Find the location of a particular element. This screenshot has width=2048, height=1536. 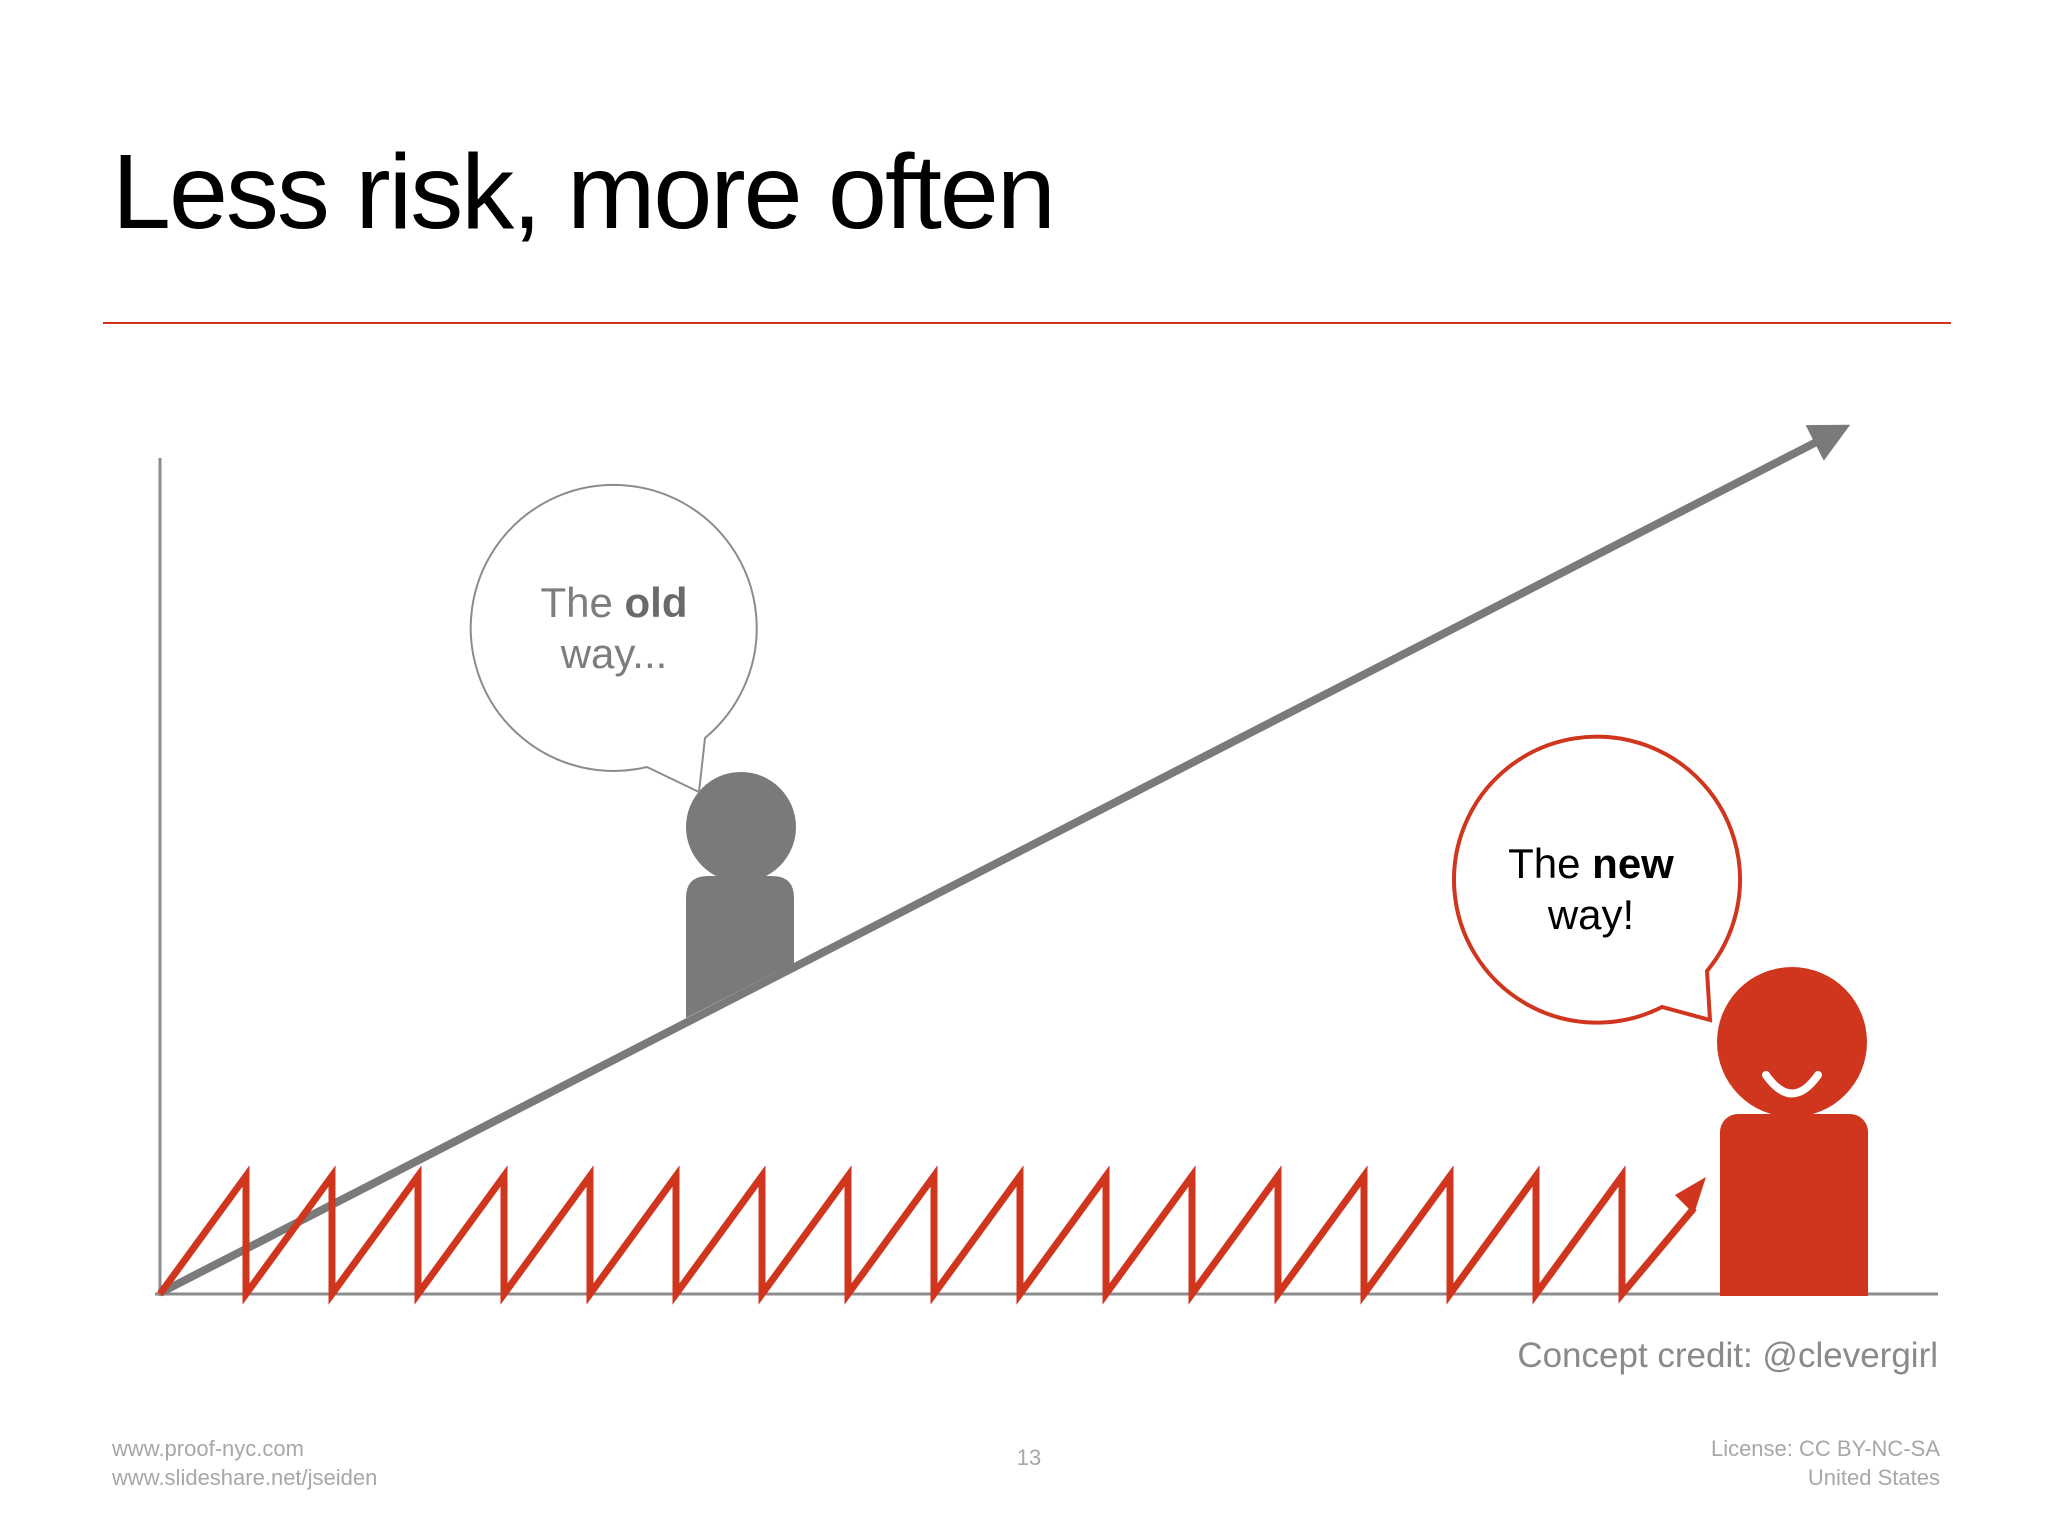

footer-slideshare-link: www.slideshare.net/jseiden is located at coordinates (245, 1477).